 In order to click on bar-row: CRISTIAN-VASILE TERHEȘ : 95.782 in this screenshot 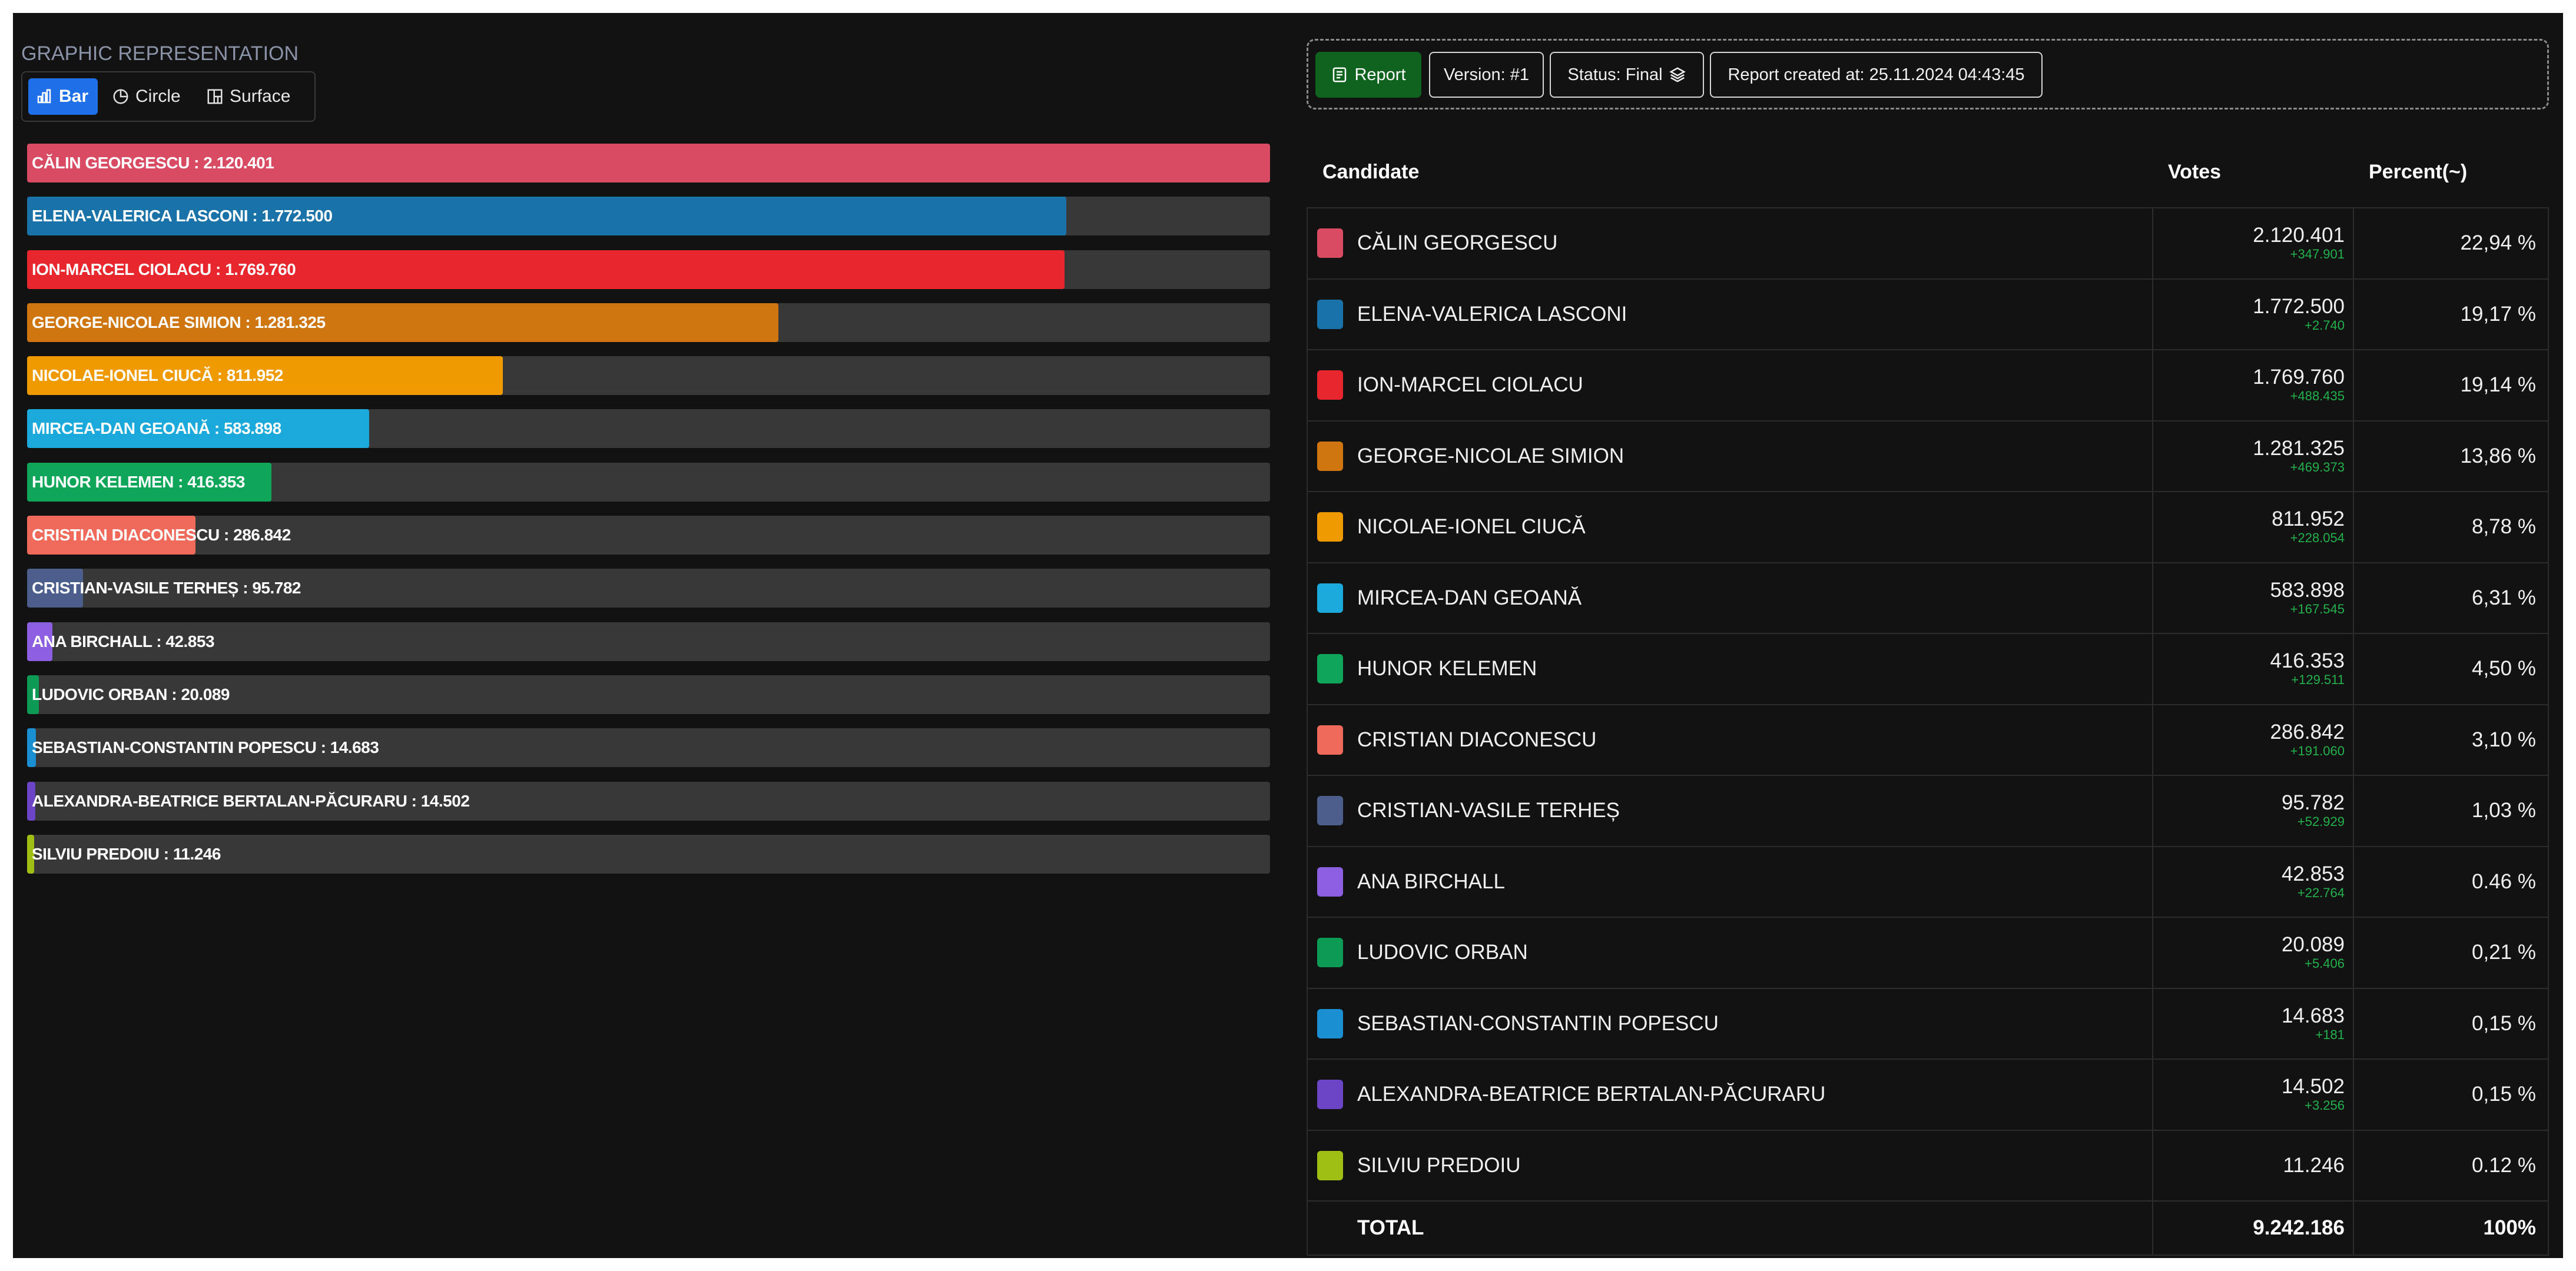, I will do `click(648, 588)`.